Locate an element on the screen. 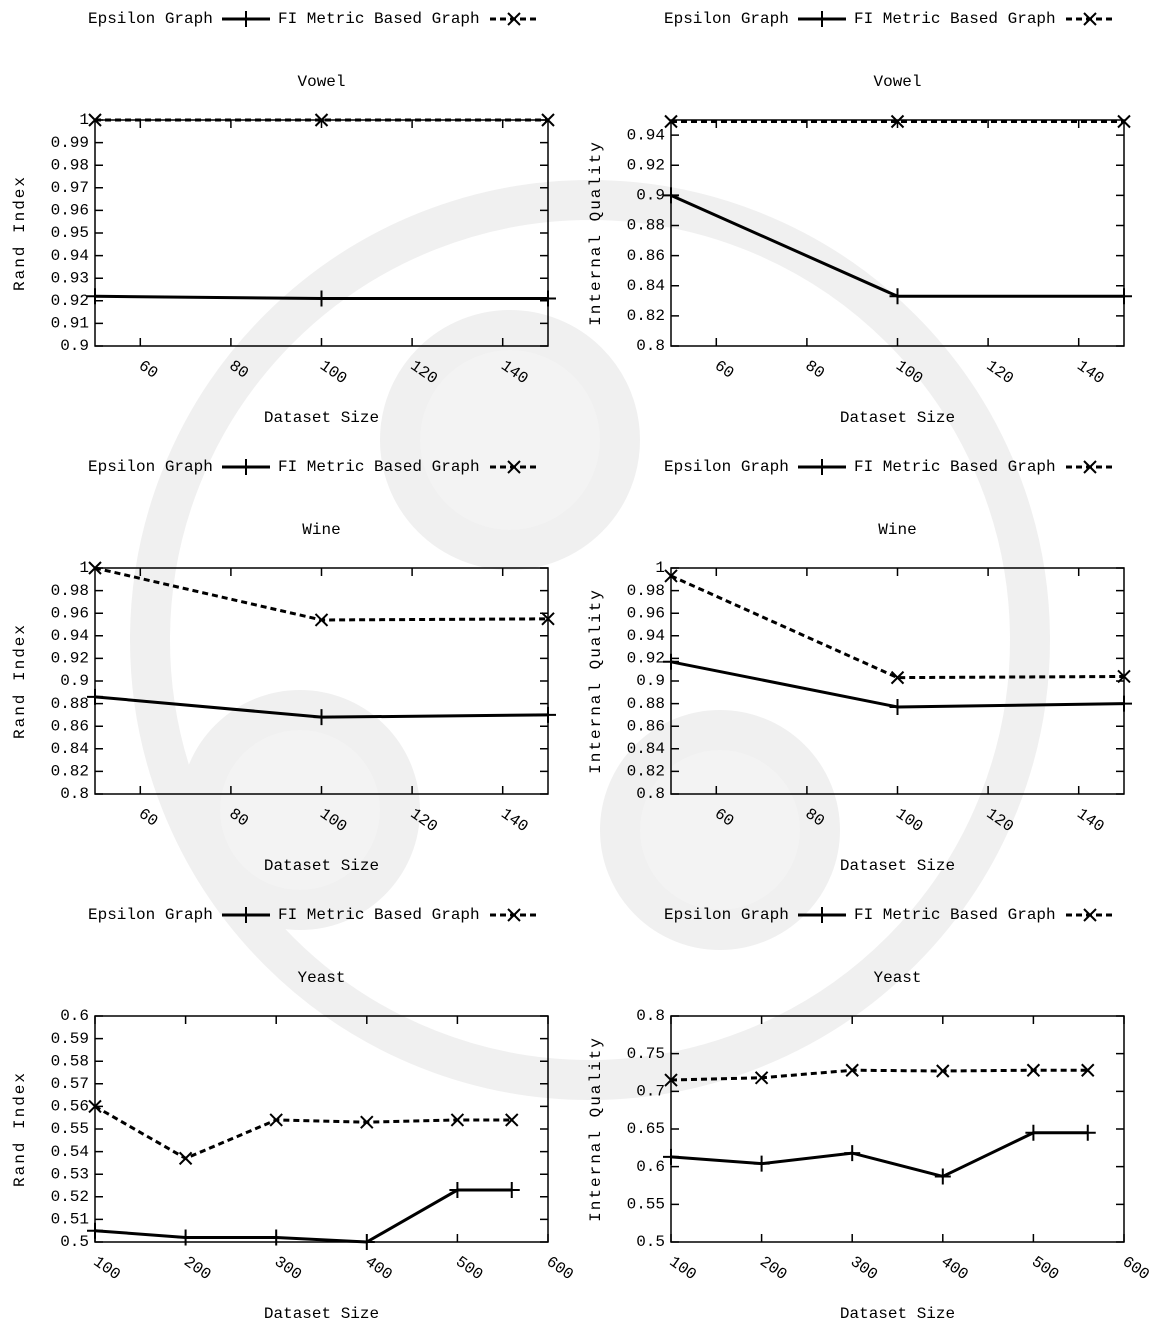  y-tick-label: 0.57 is located at coordinates (70, 1084).